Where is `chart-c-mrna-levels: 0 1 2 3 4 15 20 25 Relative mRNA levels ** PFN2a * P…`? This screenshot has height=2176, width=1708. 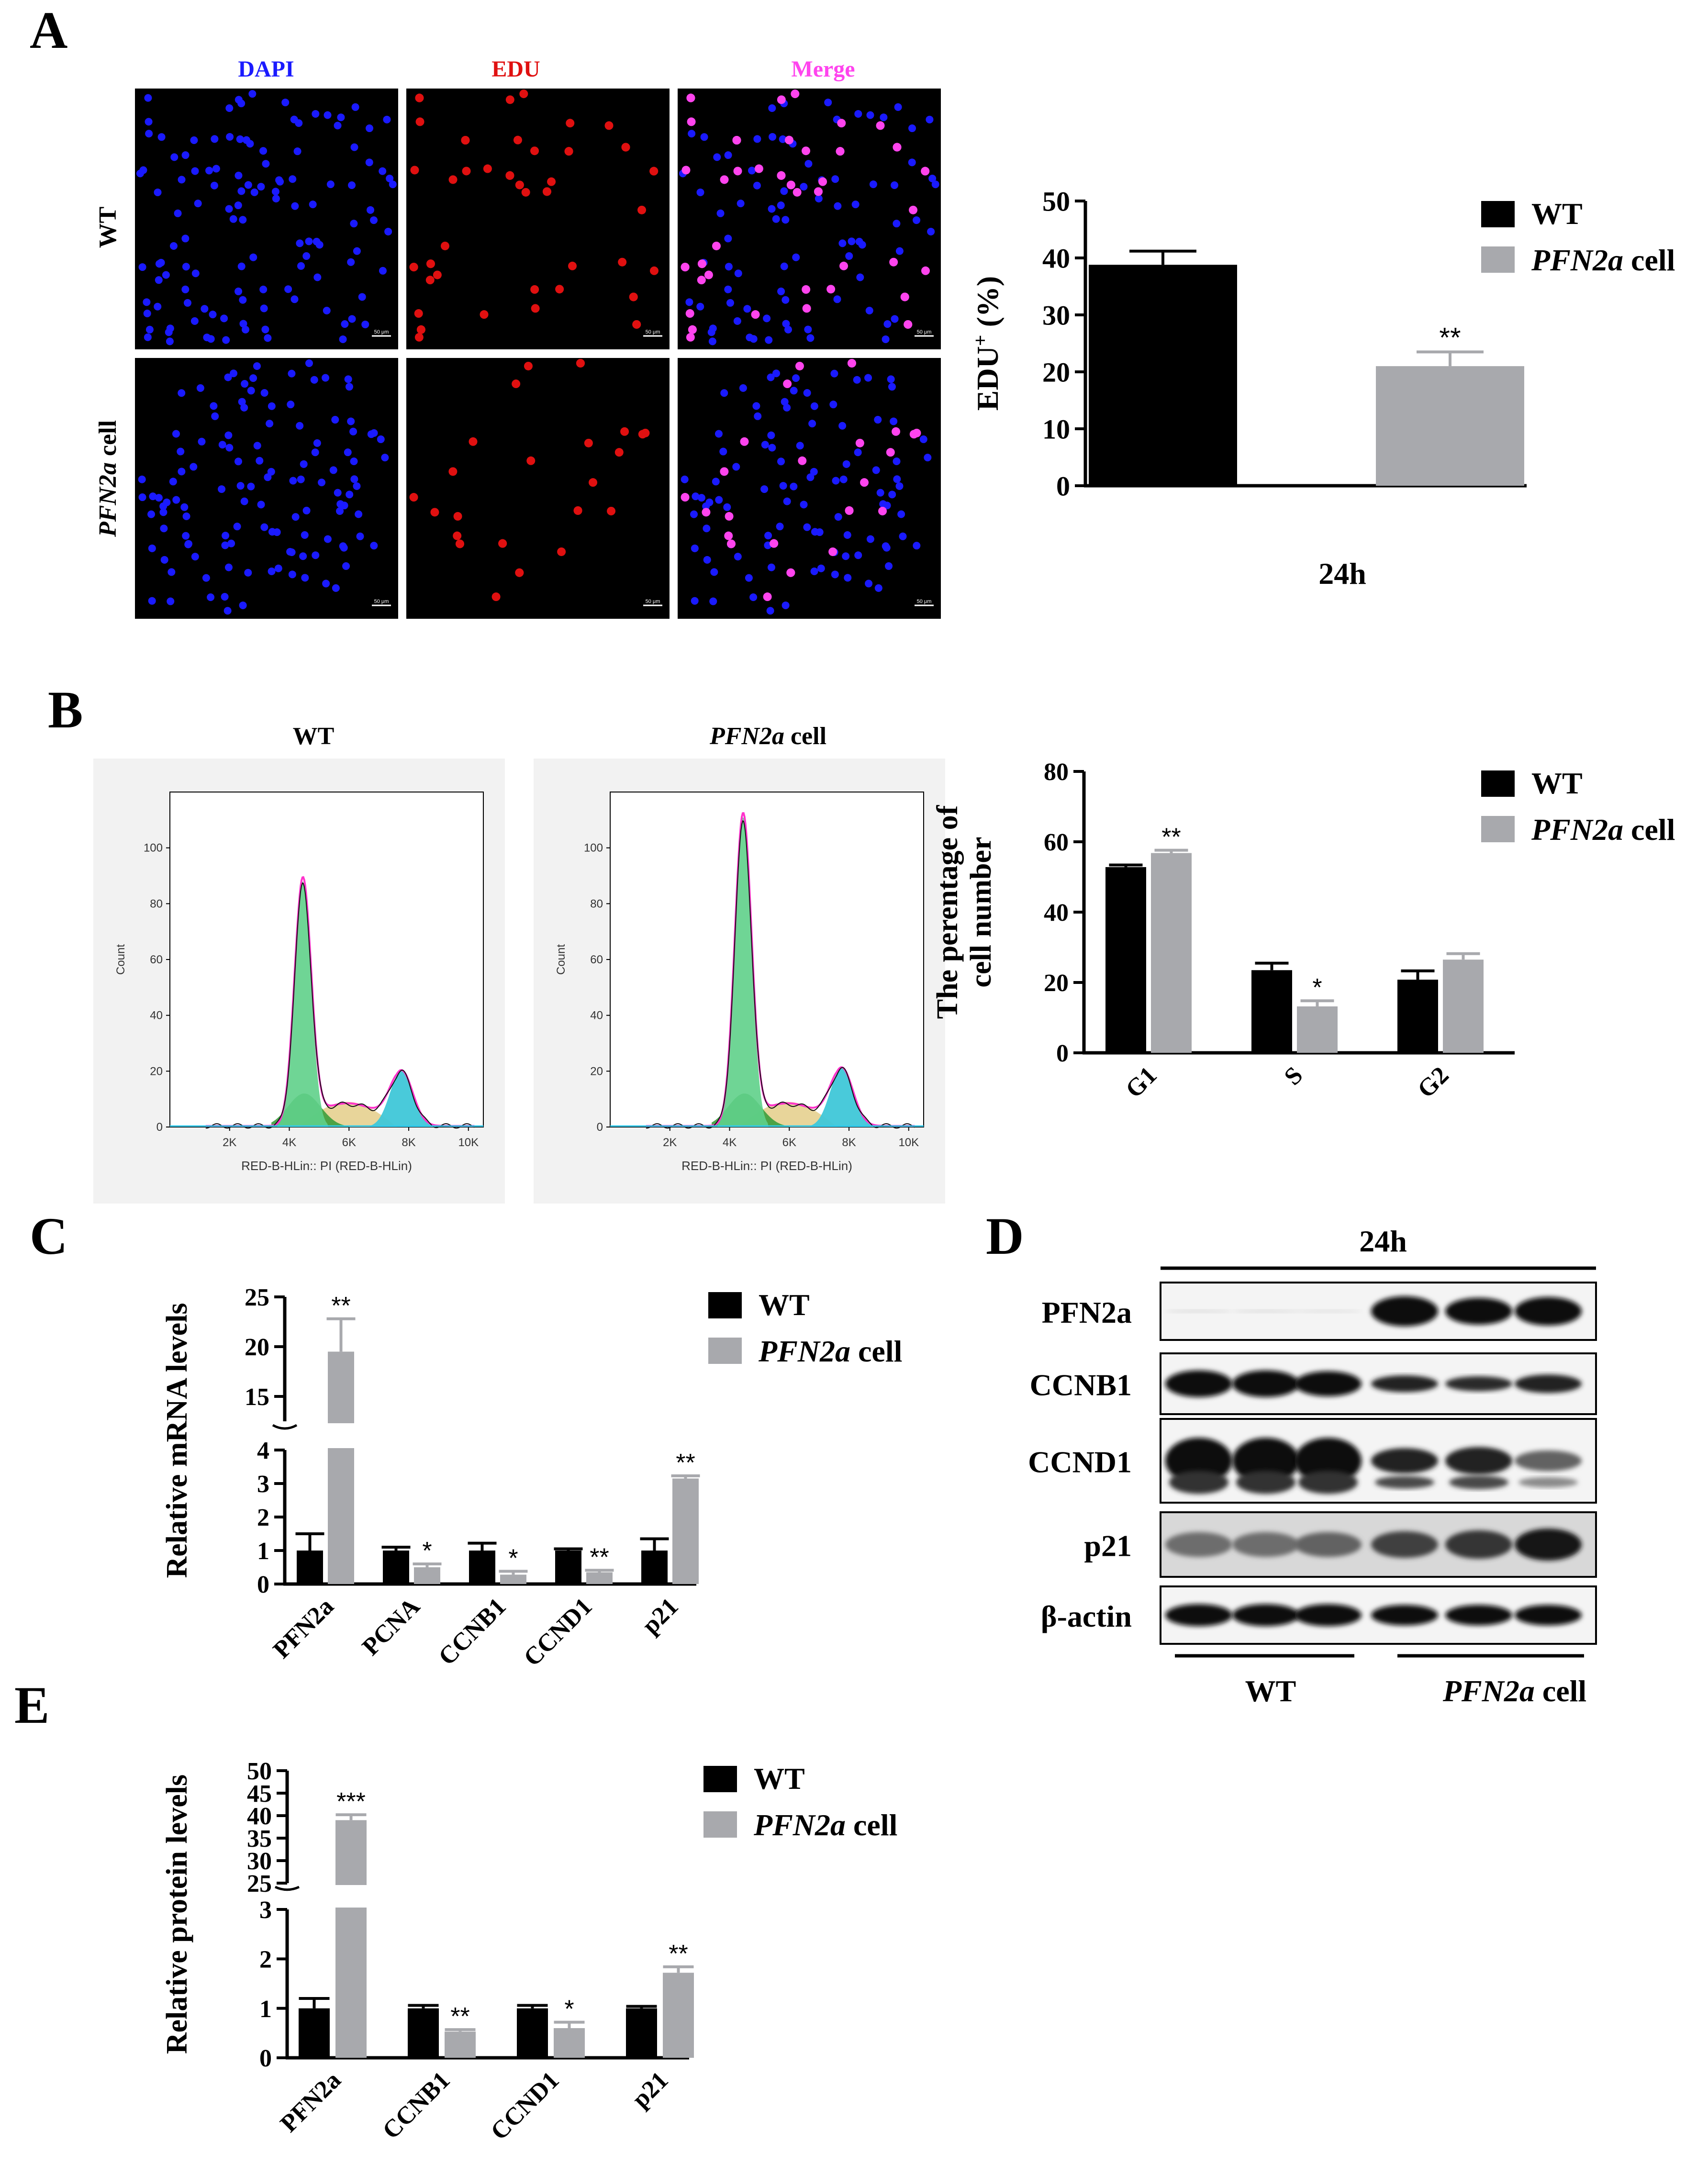 chart-c-mrna-levels: 0 1 2 3 4 15 20 25 Relative mRNA levels ** PFN2a * P… is located at coordinates (532, 1478).